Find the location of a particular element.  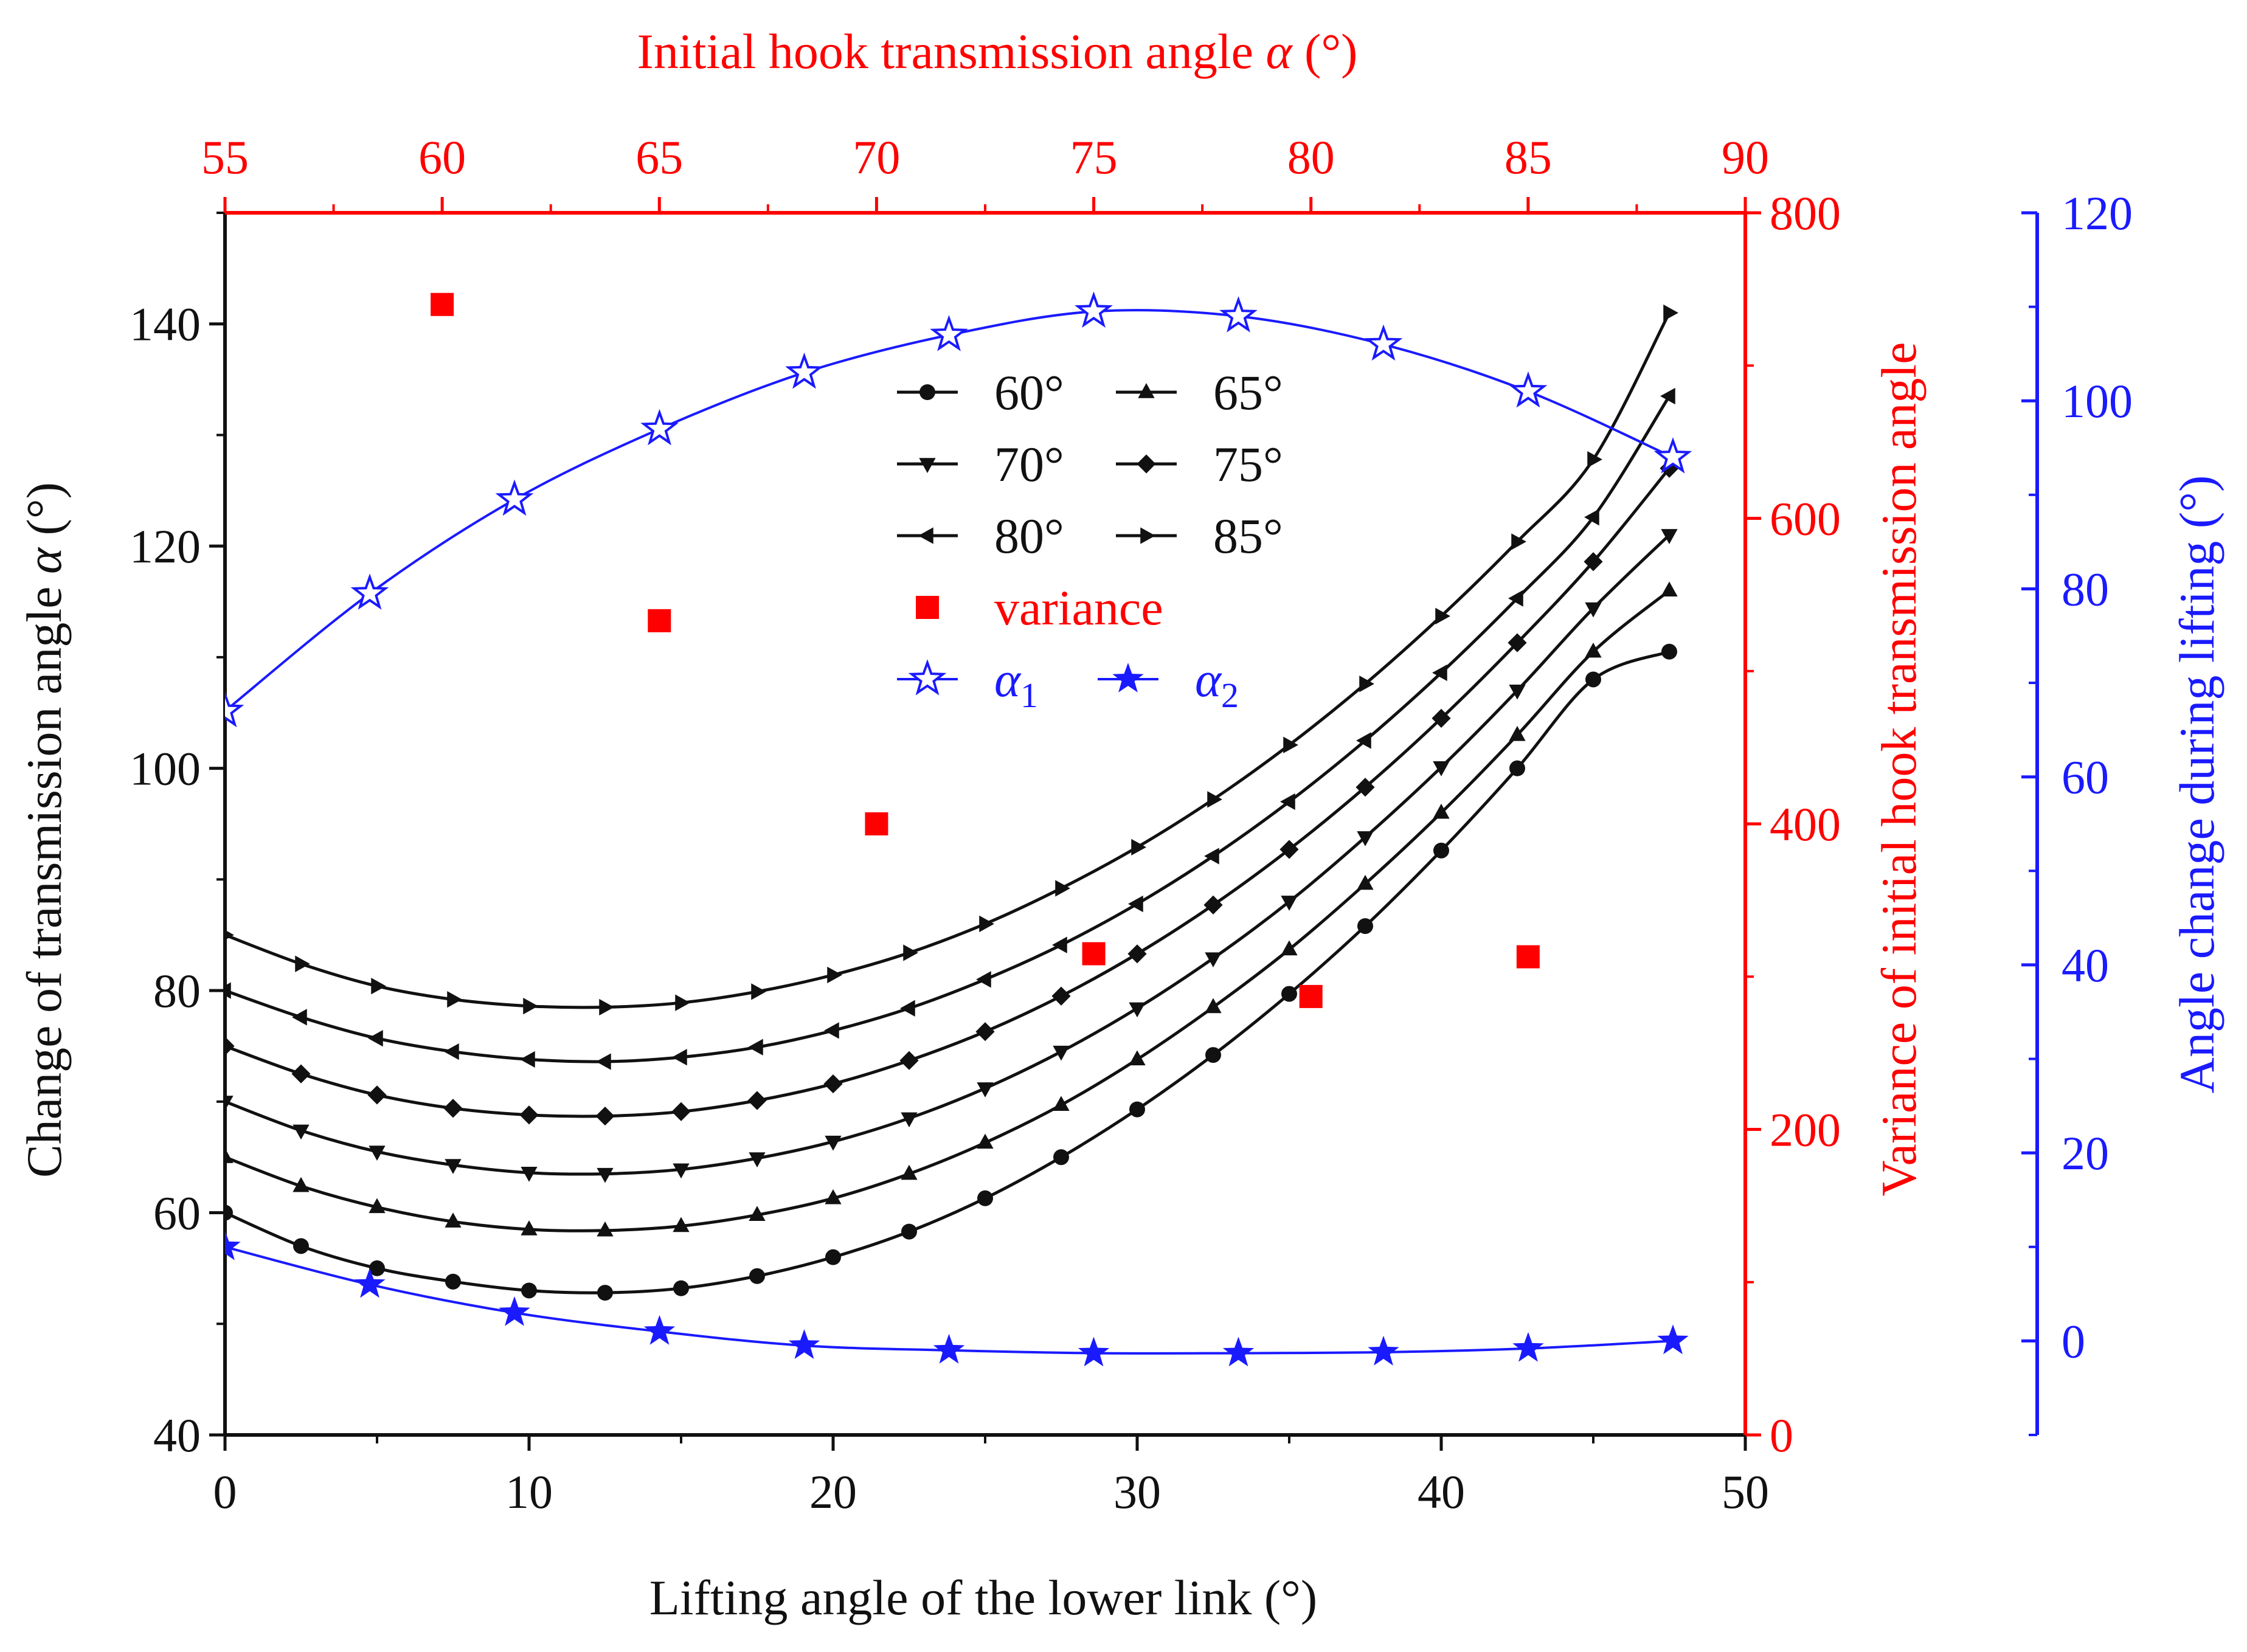

y3-tick-label: 0 is located at coordinates (2073, 1341).